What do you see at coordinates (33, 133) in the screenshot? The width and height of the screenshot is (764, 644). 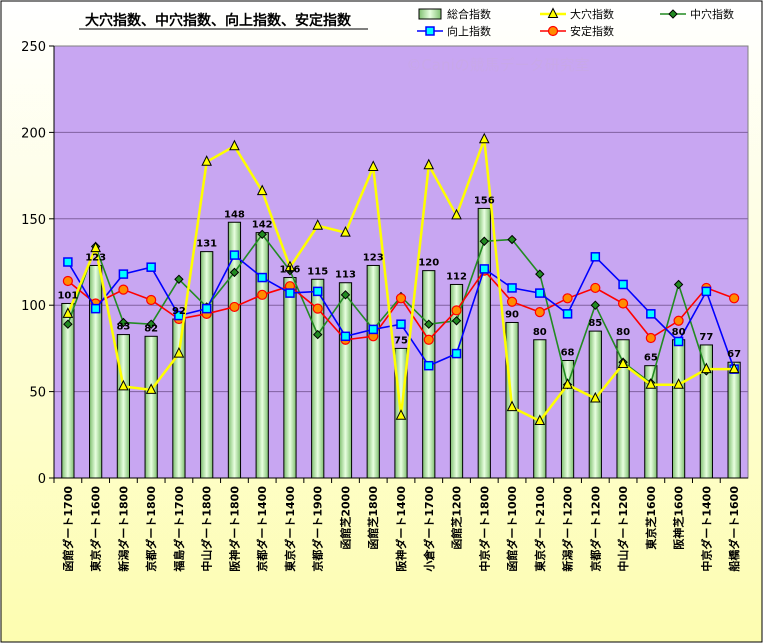 I see `y-tick-label: 200` at bounding box center [33, 133].